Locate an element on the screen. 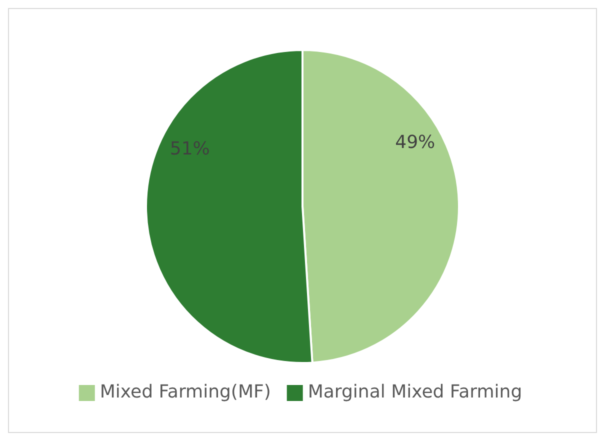  legend-label: Mixed Farming(MF) is located at coordinates (185, 392).